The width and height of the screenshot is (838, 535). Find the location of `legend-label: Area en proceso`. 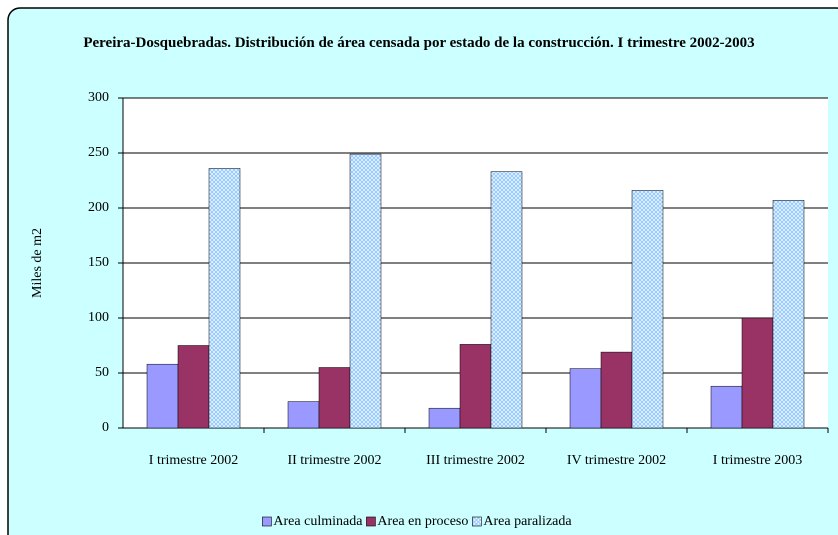

legend-label: Area en proceso is located at coordinates (422, 521).